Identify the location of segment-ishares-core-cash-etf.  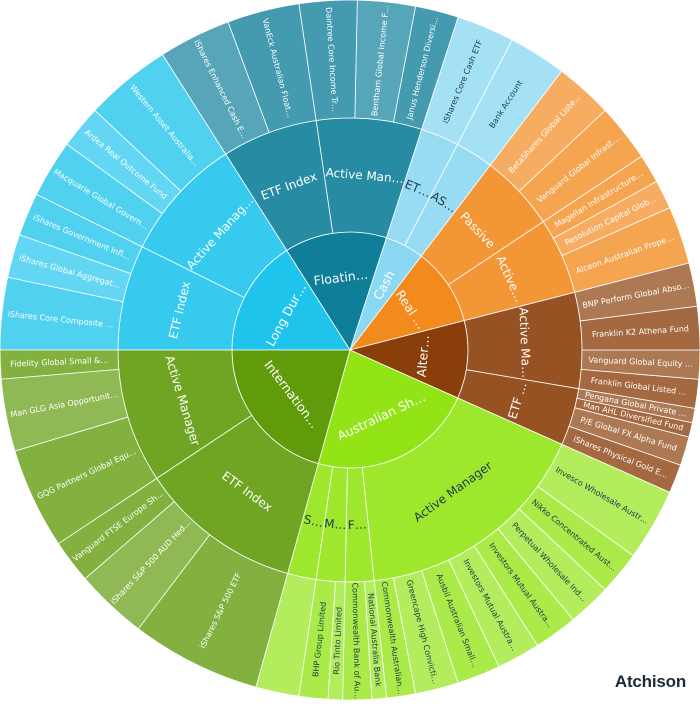
(467, 80).